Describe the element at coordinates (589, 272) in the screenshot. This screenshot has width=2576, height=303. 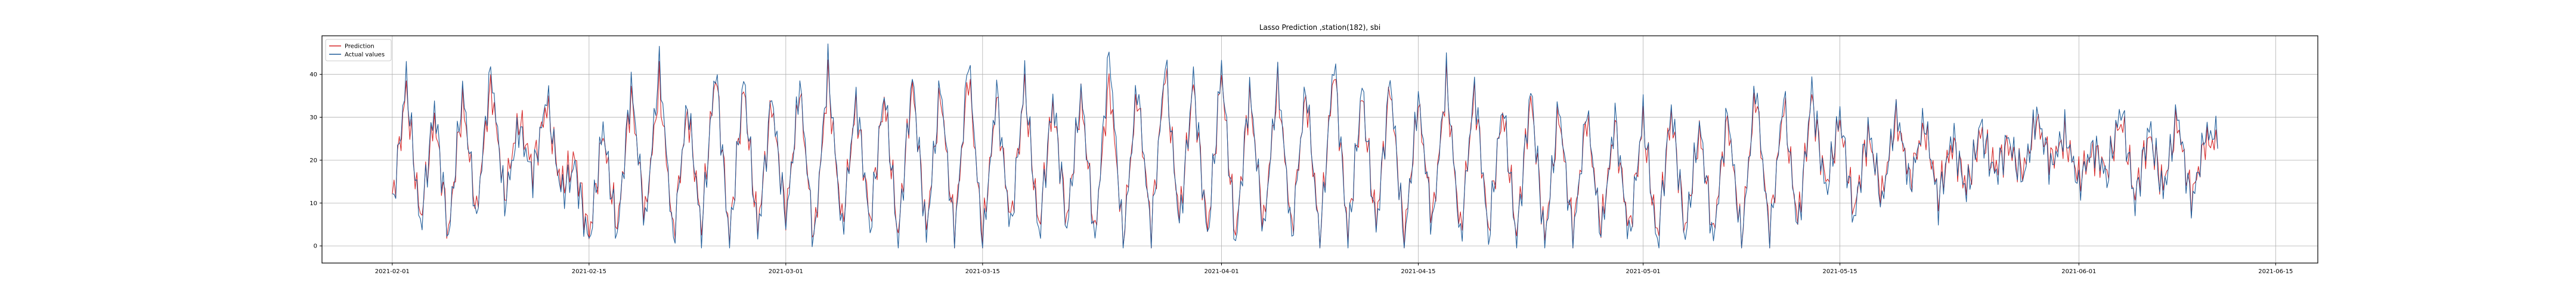
I see `x-tick-label: 2021-02-15` at that location.